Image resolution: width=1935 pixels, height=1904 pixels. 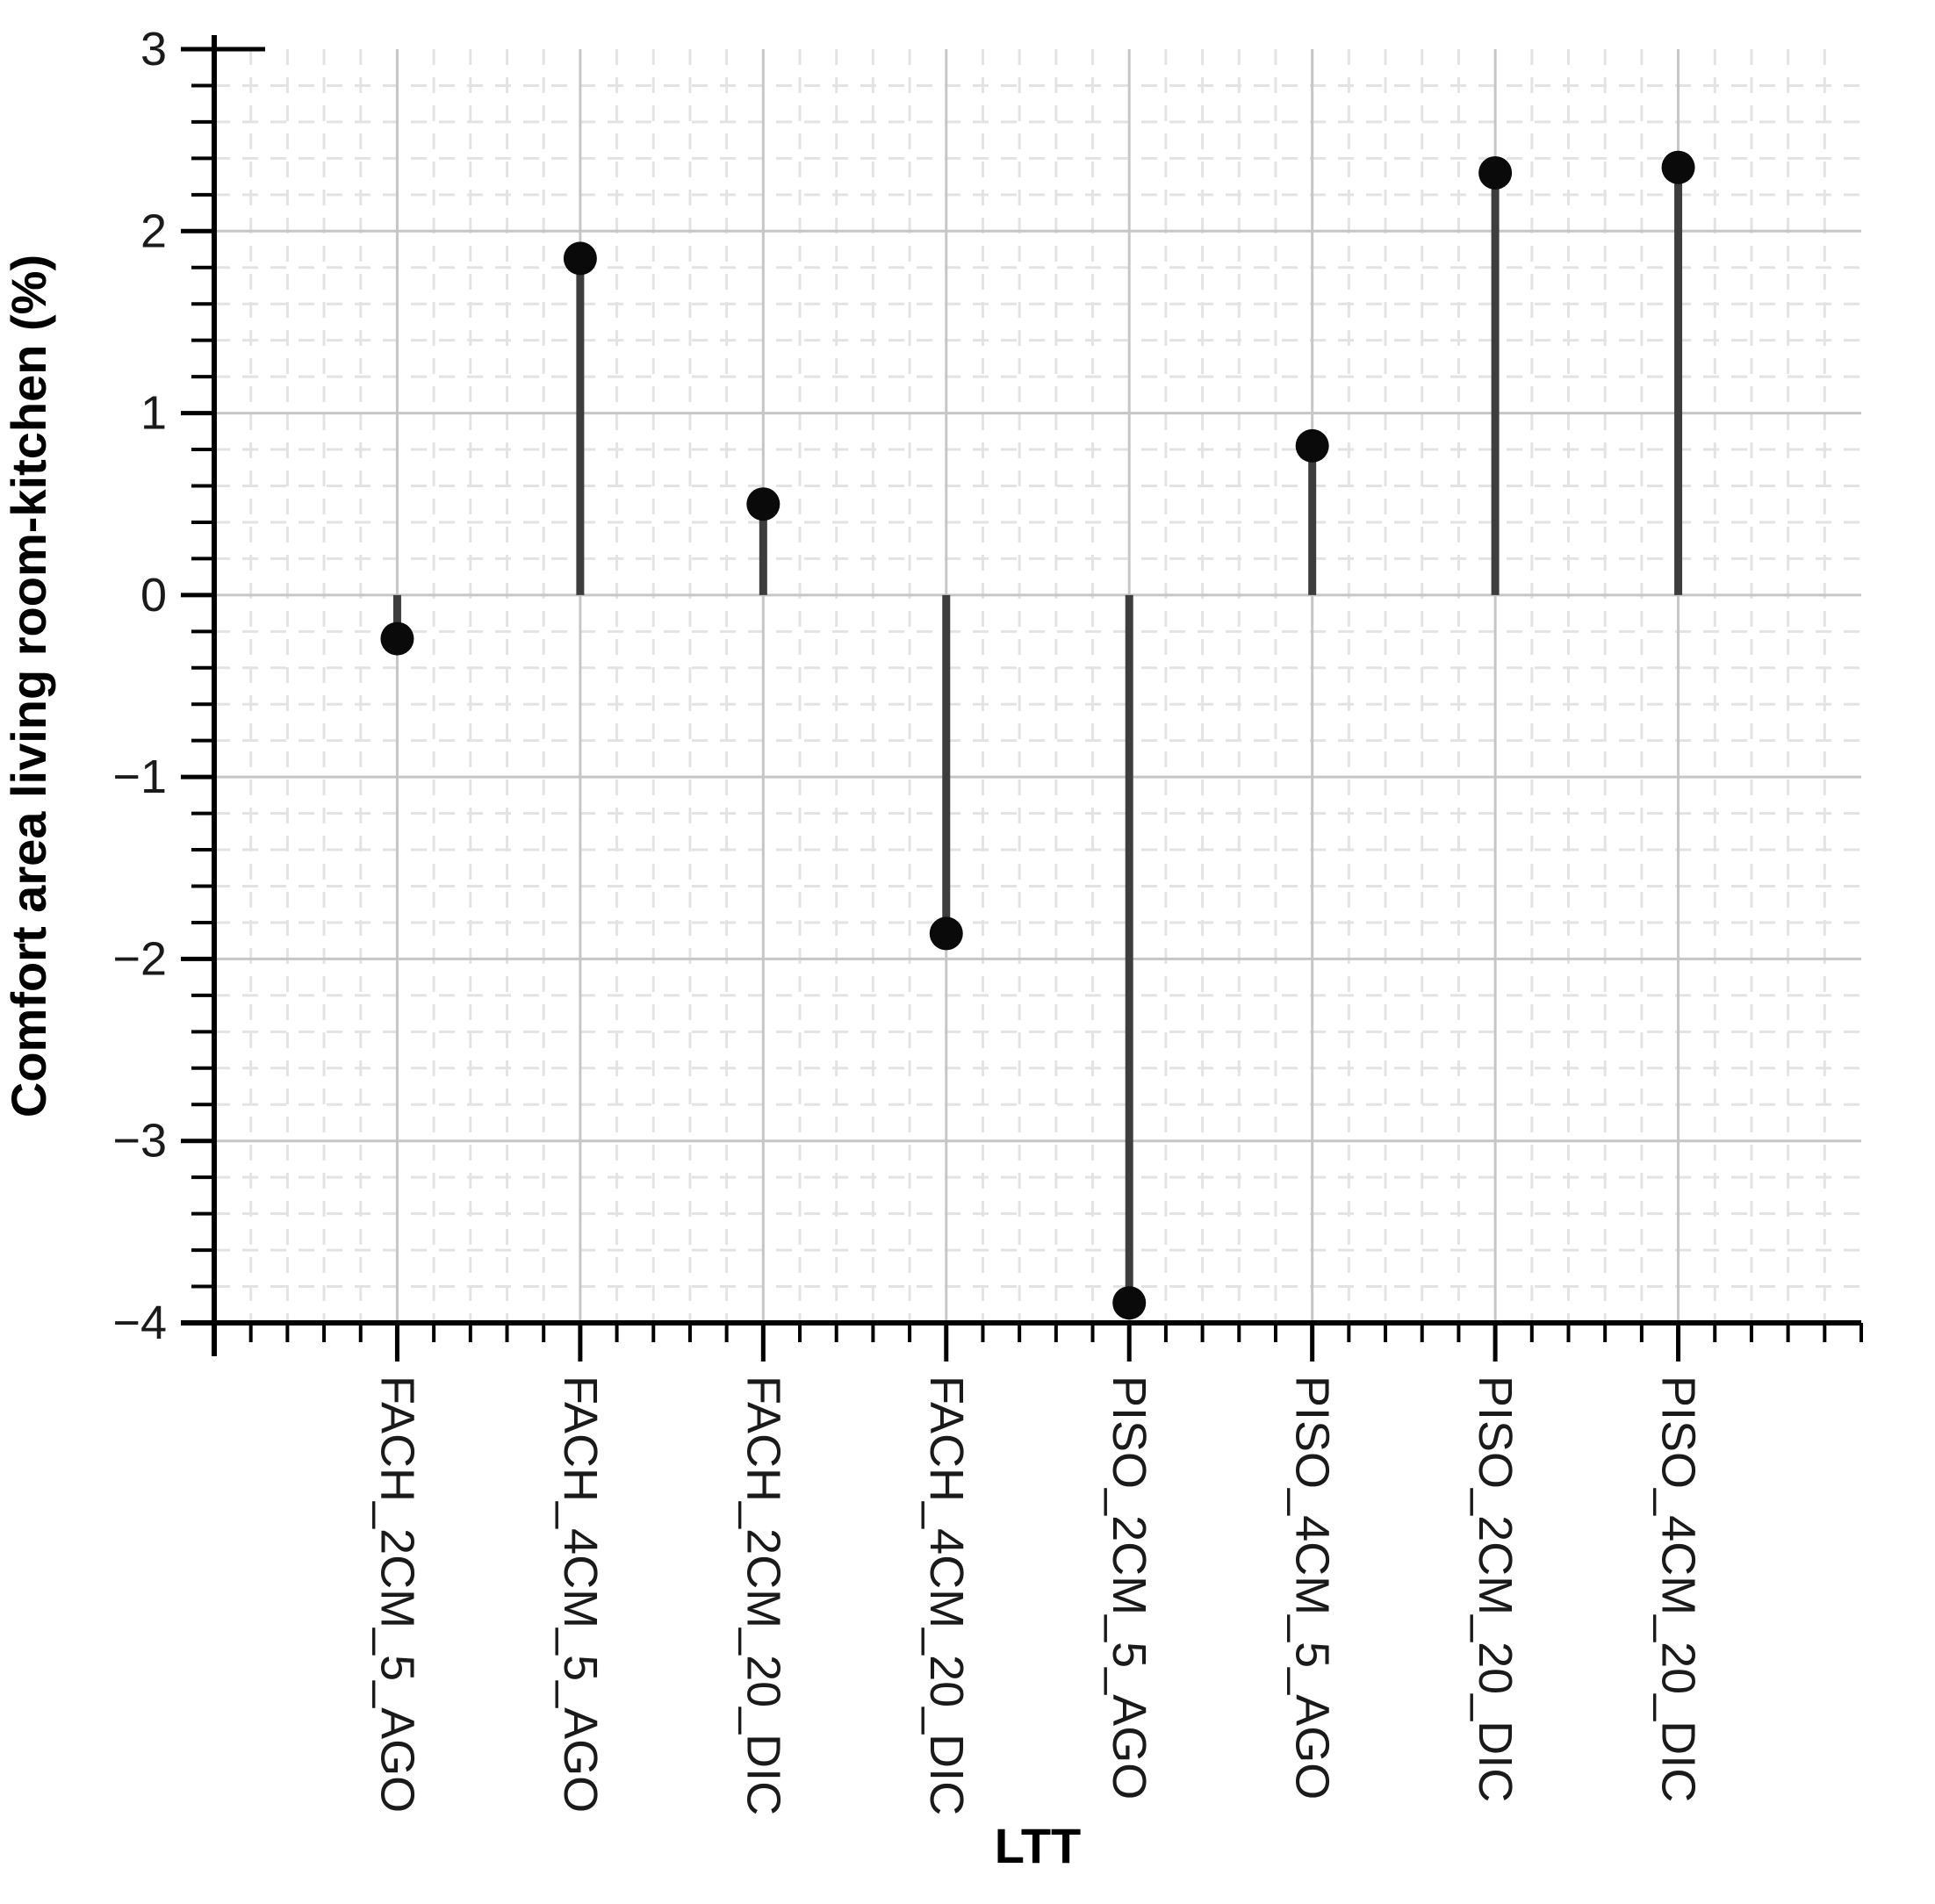 What do you see at coordinates (763, 1595) in the screenshot?
I see `category-label-2: FACH_2CM_20_DIC` at bounding box center [763, 1595].